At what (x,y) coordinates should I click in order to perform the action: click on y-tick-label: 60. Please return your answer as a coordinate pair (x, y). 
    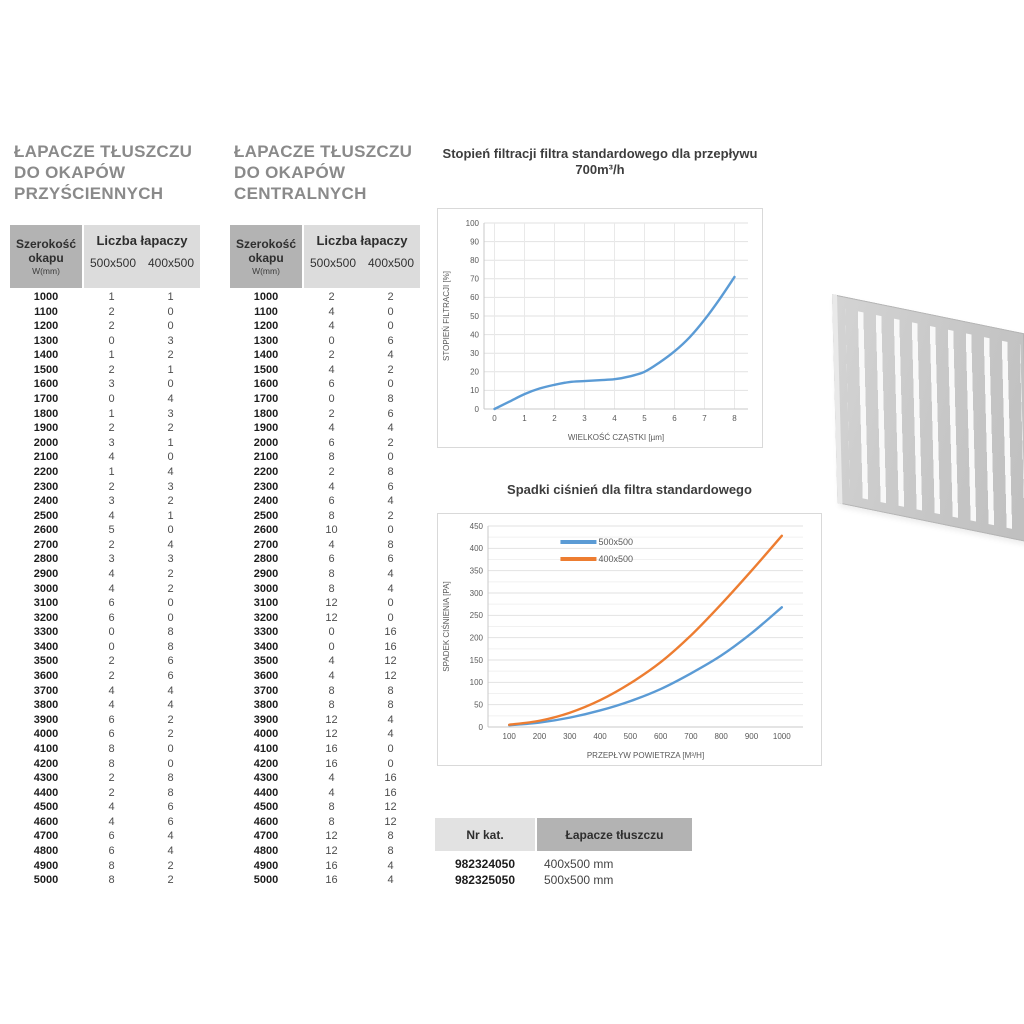
    Looking at the image, I should click on (474, 297).